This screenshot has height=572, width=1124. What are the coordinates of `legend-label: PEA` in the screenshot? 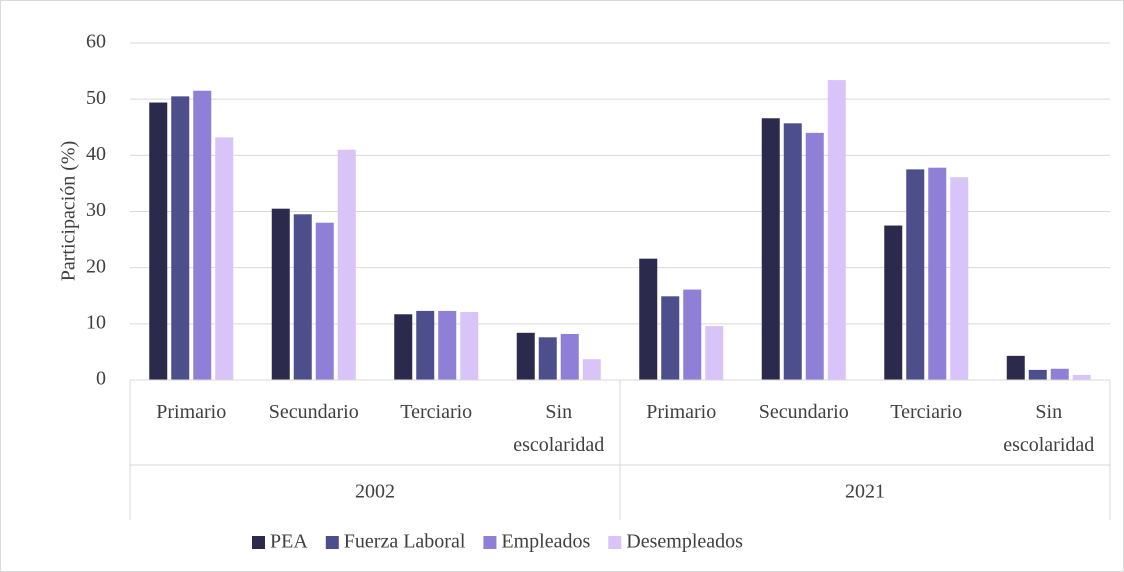 It's located at (289, 542).